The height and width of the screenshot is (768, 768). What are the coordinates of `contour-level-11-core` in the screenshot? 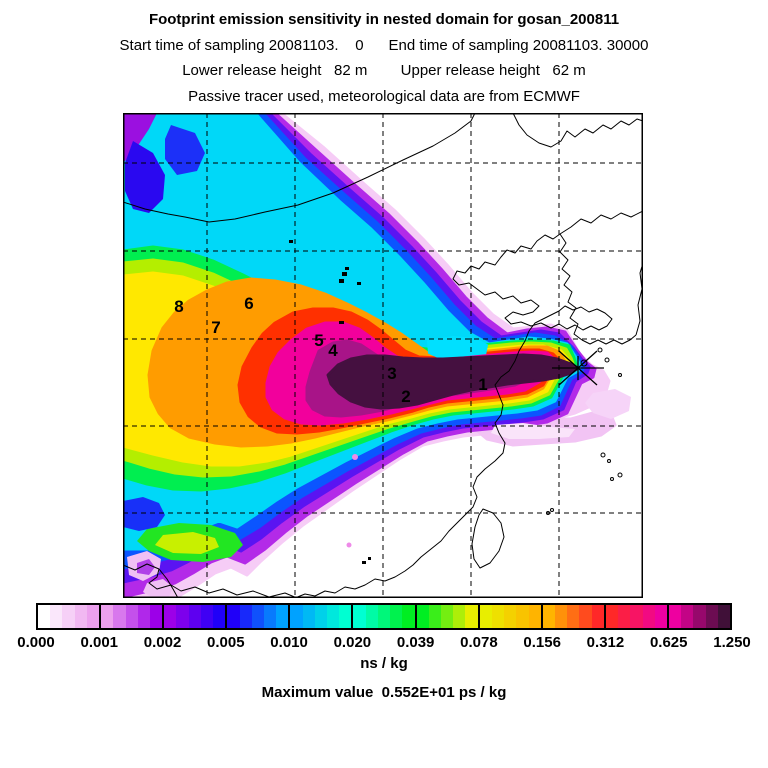 It's located at (453, 381).